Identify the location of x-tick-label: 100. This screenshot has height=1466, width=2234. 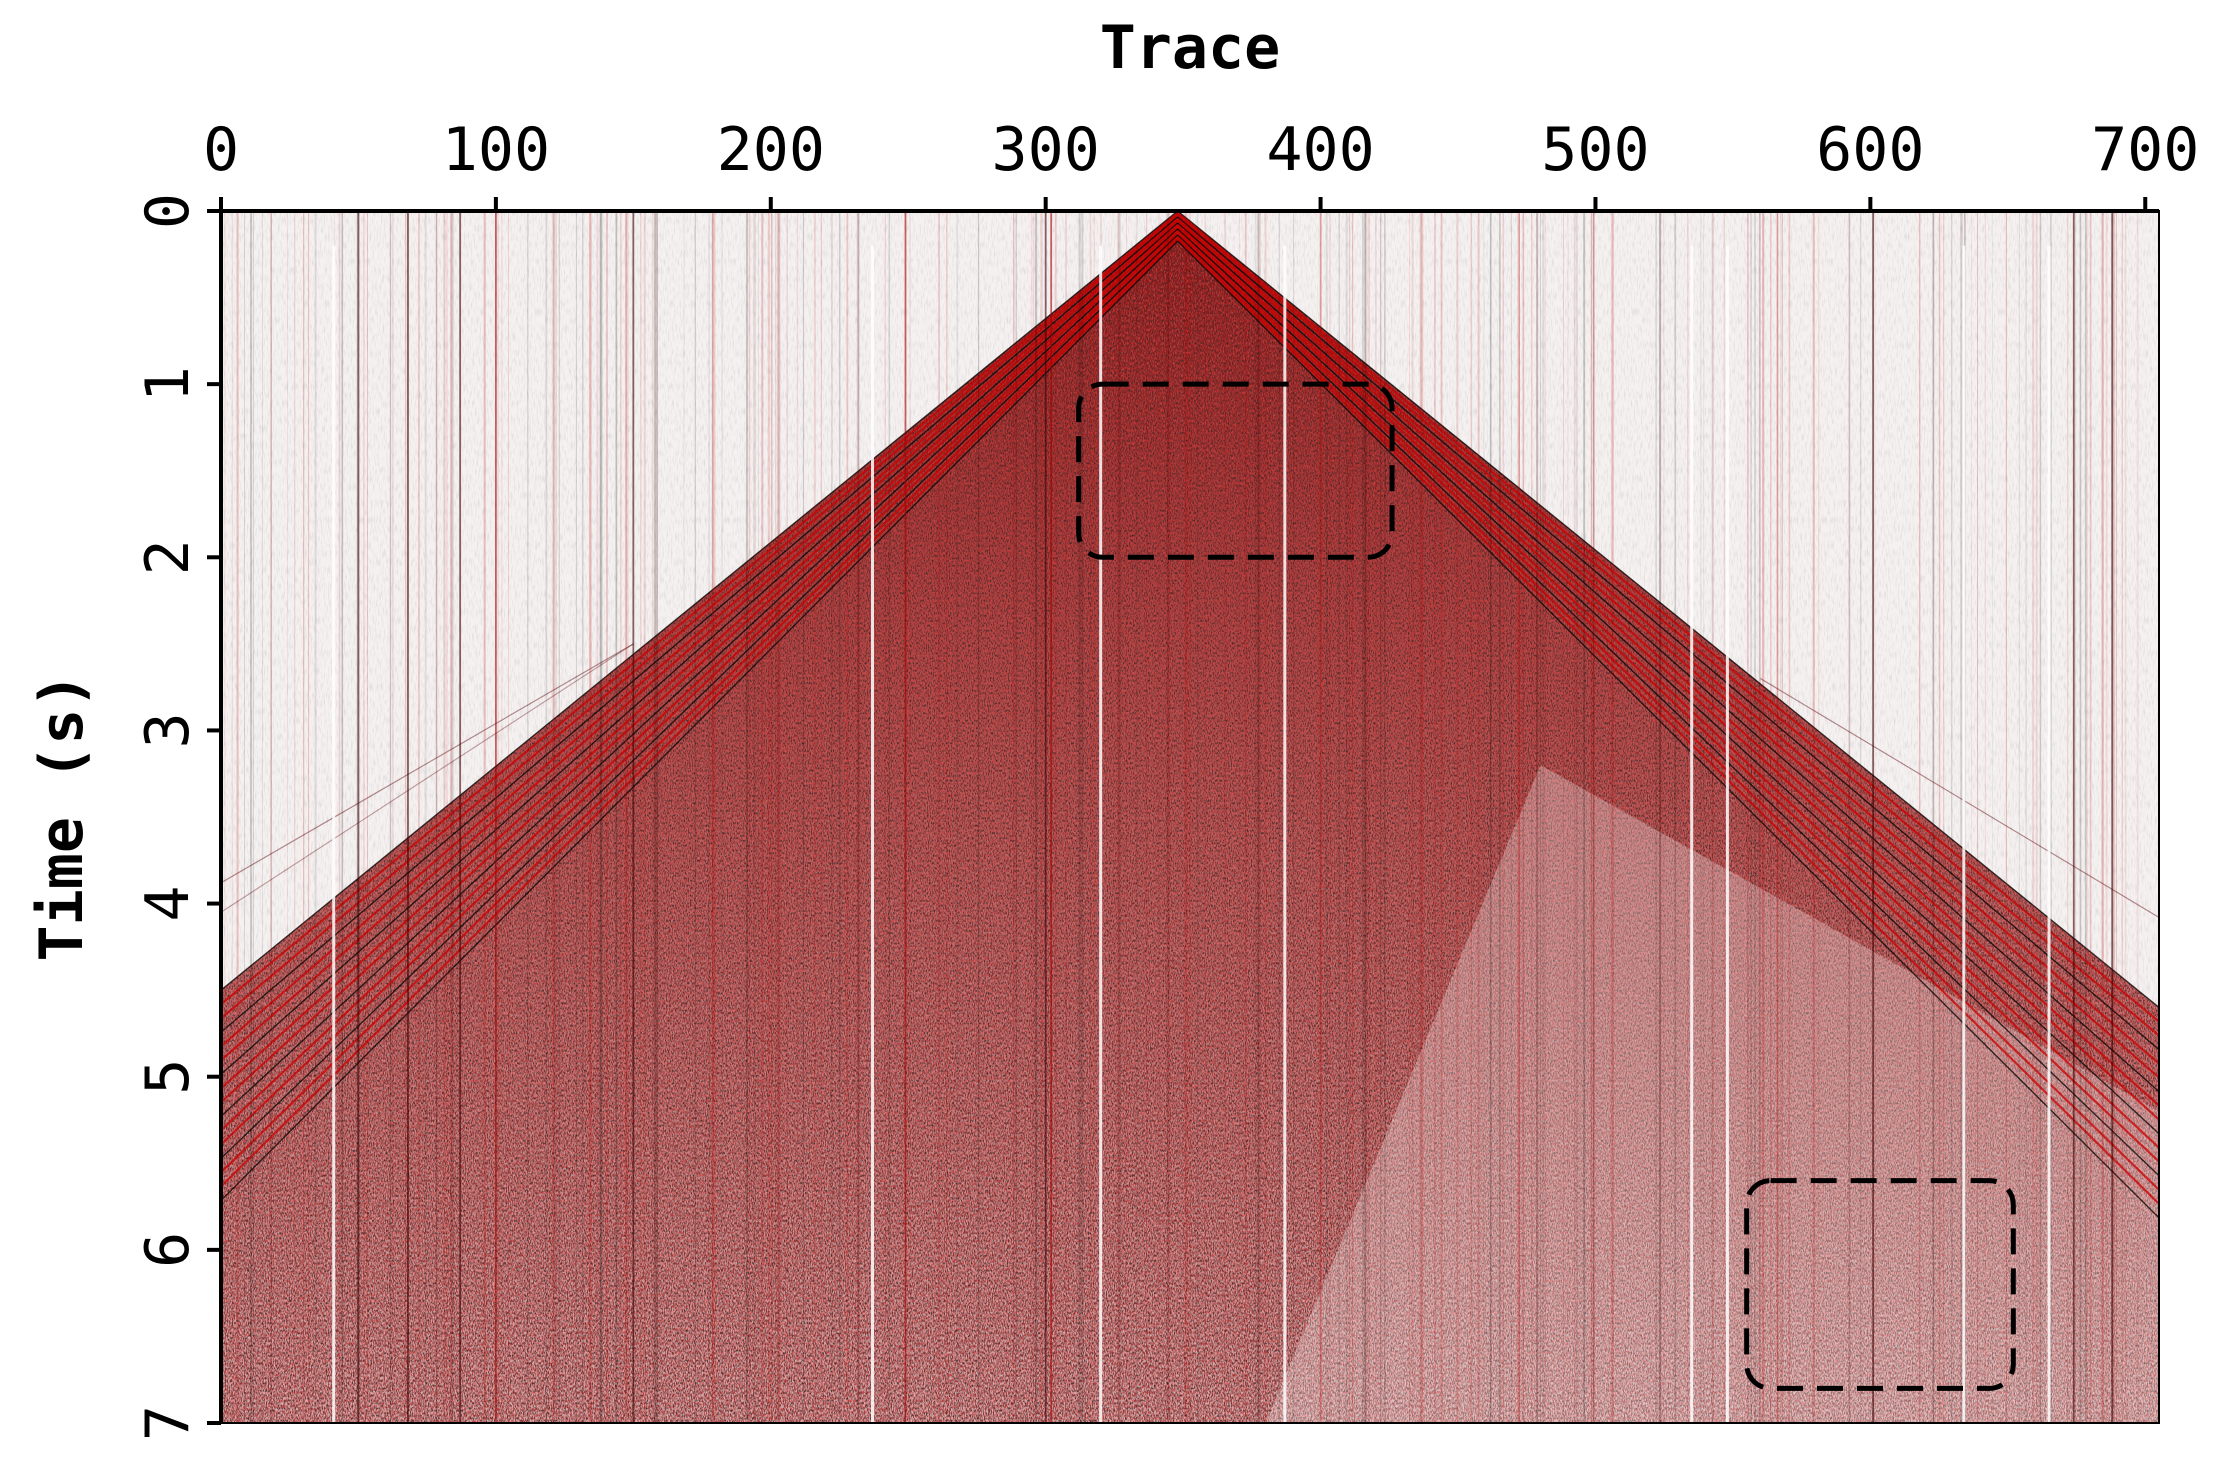
(496, 150).